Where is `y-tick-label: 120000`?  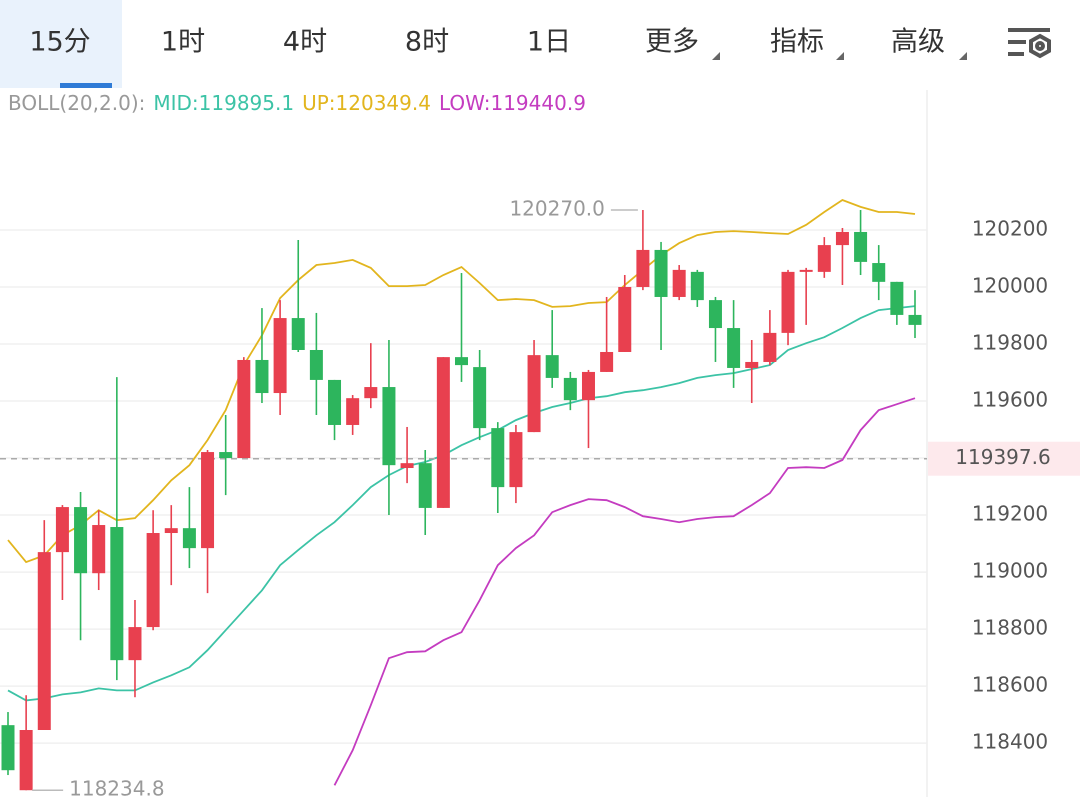
y-tick-label: 120000 is located at coordinates (1010, 285).